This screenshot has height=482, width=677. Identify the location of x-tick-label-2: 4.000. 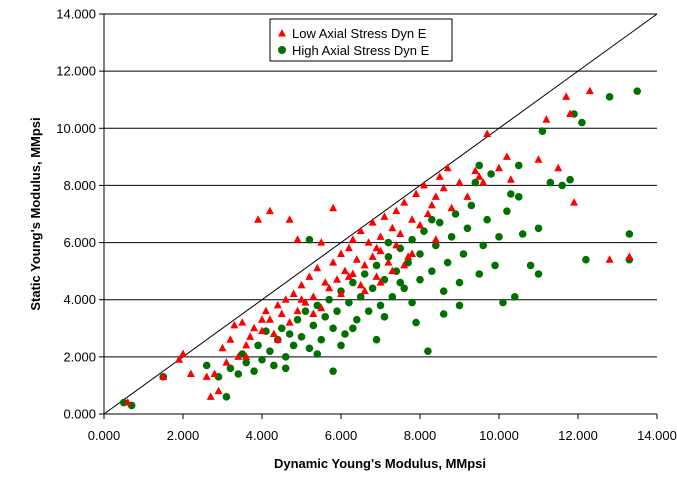
(262, 435).